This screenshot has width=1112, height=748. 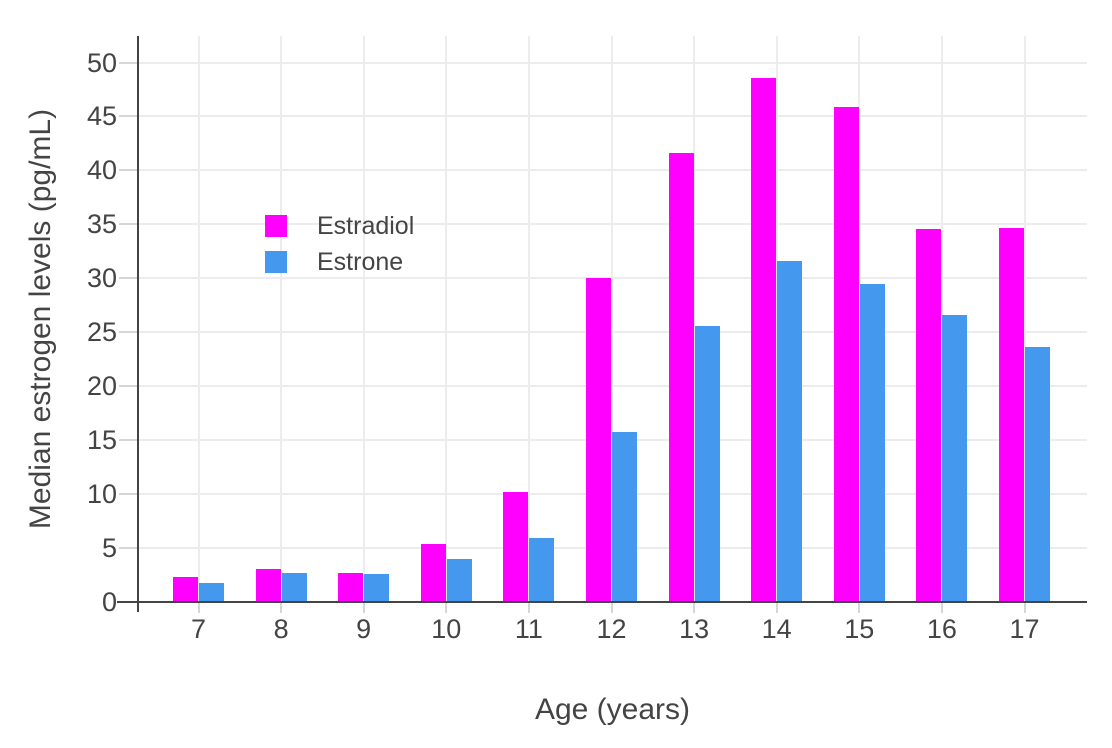 I want to click on x-tick-label: 7, so click(x=198, y=629).